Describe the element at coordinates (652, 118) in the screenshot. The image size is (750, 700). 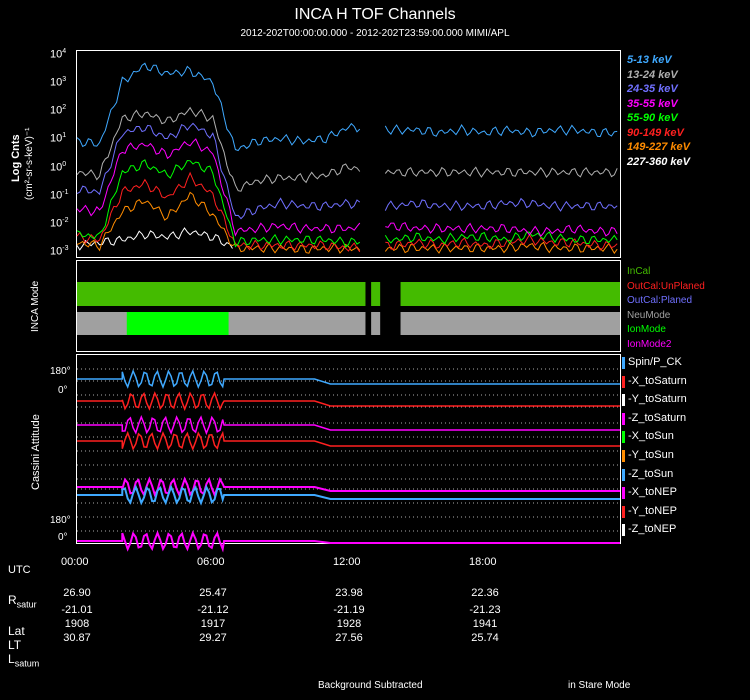
I see `counts-legend-item: 55-90 keV` at that location.